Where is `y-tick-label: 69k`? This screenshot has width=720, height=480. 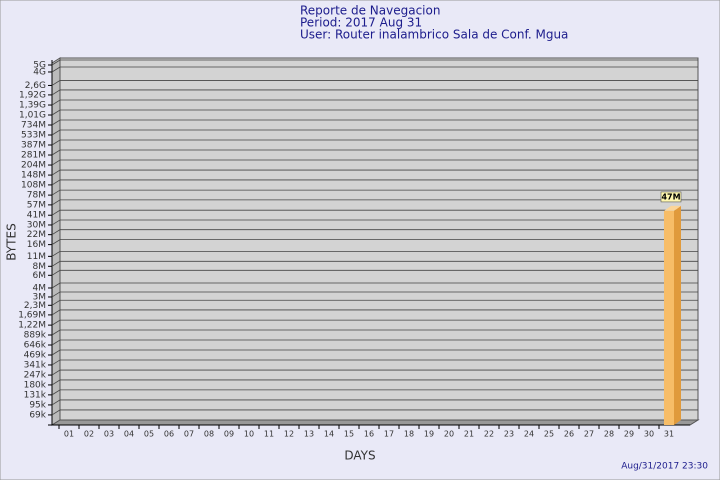
y-tick-label: 69k is located at coordinates (37, 415).